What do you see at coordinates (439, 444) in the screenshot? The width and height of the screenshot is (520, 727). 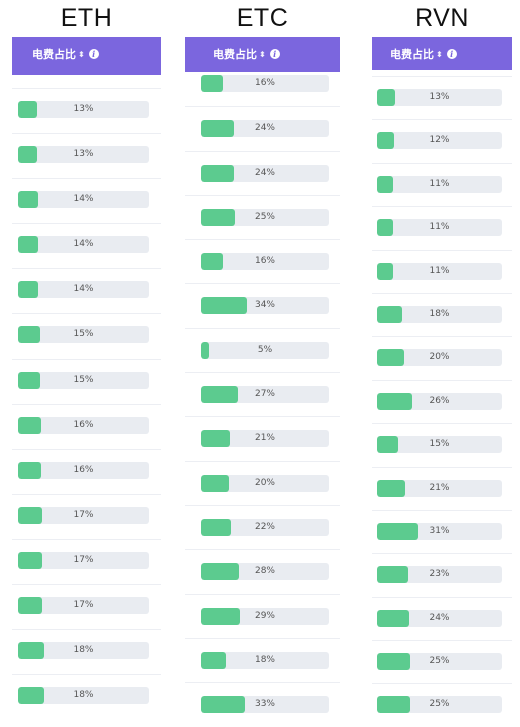 I see `percent-label: 15%` at bounding box center [439, 444].